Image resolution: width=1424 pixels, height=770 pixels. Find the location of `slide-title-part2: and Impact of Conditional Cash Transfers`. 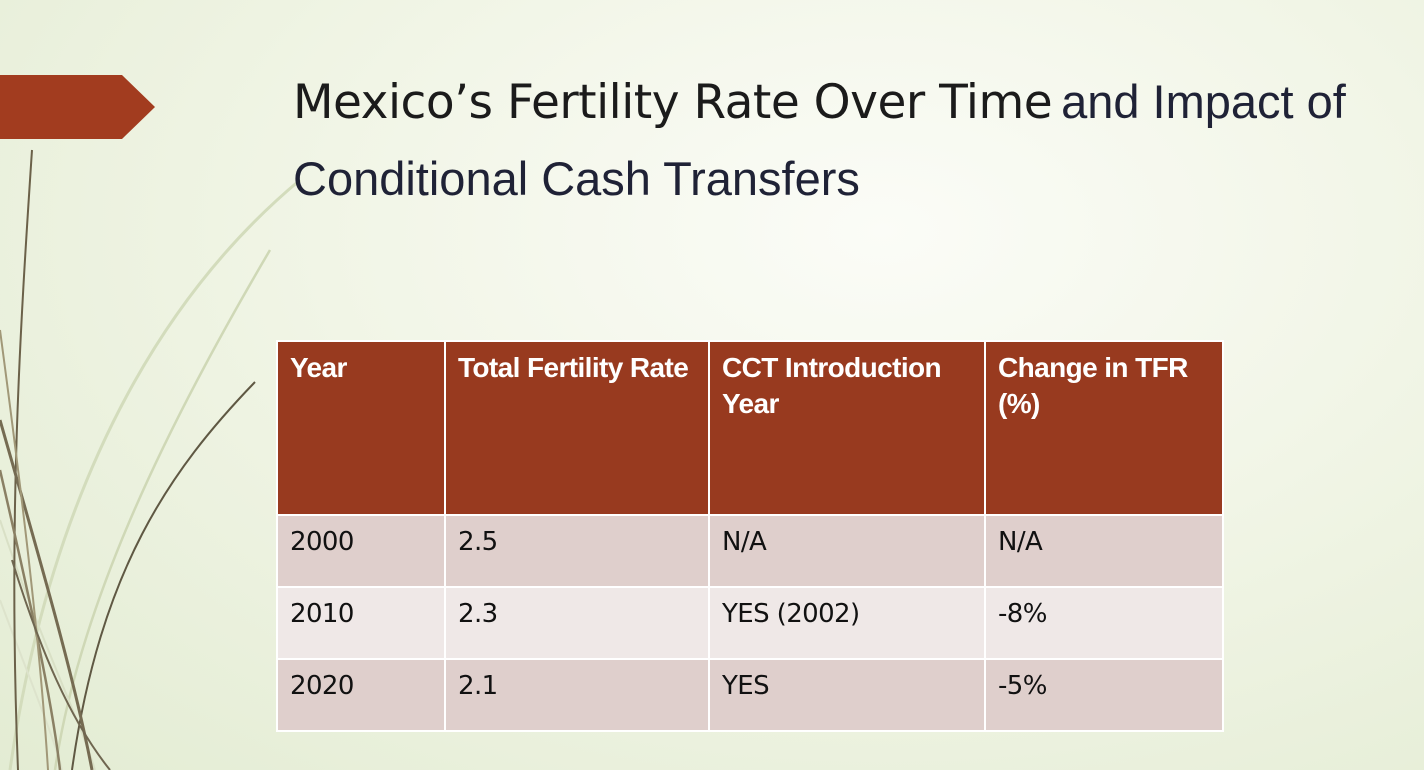

slide-title-part2: and Impact of Conditional Cash Transfers is located at coordinates (819, 140).